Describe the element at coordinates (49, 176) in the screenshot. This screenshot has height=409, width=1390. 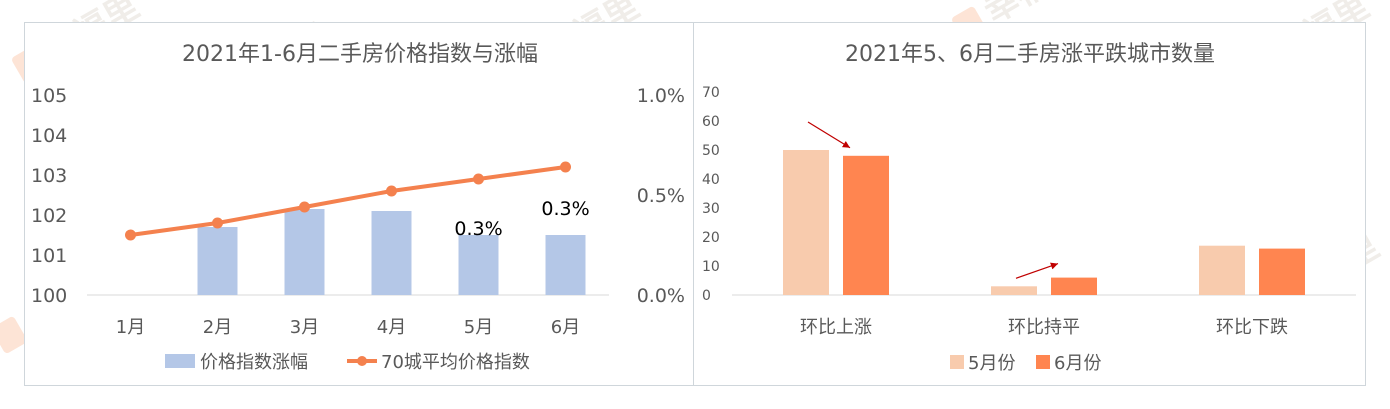
I see `left-y-tick-label: 103` at that location.